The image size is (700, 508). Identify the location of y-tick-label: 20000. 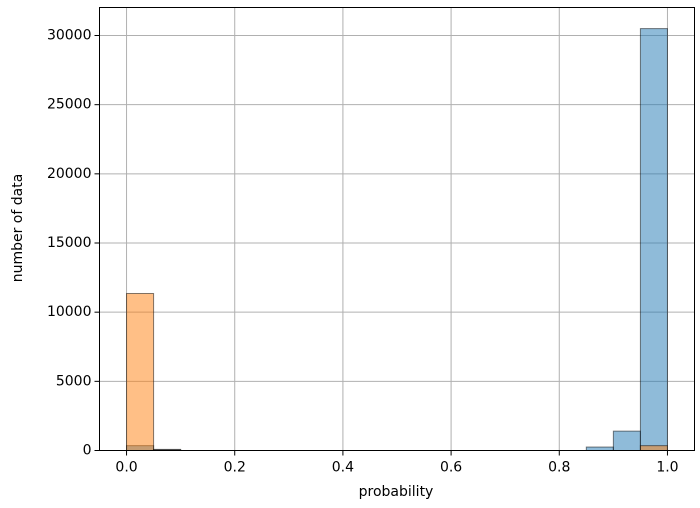
(69, 174).